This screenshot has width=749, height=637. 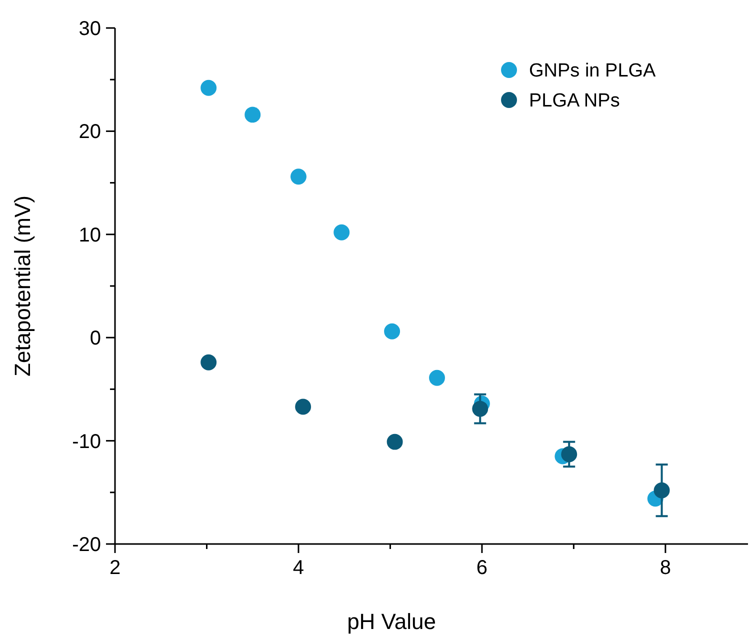 What do you see at coordinates (574, 101) in the screenshot?
I see `legend-label: PLGA NPs` at bounding box center [574, 101].